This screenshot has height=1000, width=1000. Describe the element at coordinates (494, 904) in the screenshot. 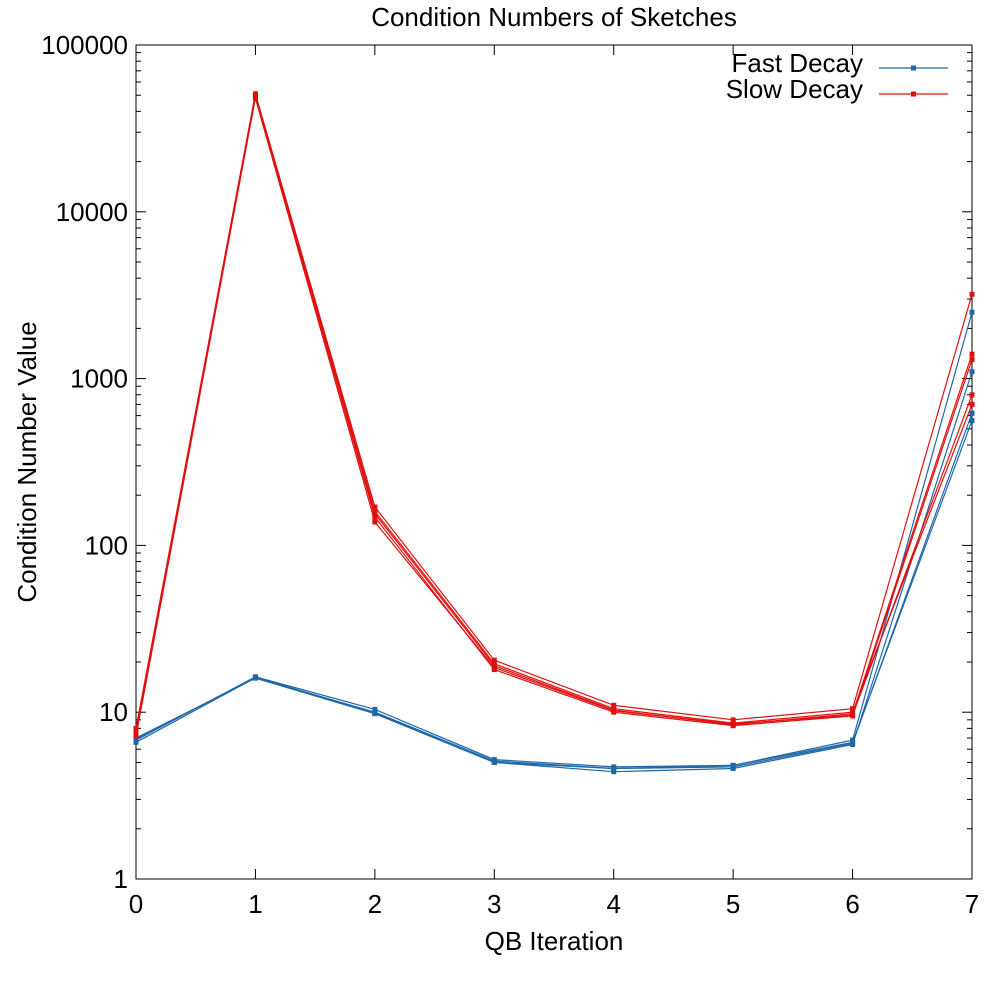

I see `x-tick-label: 3` at that location.